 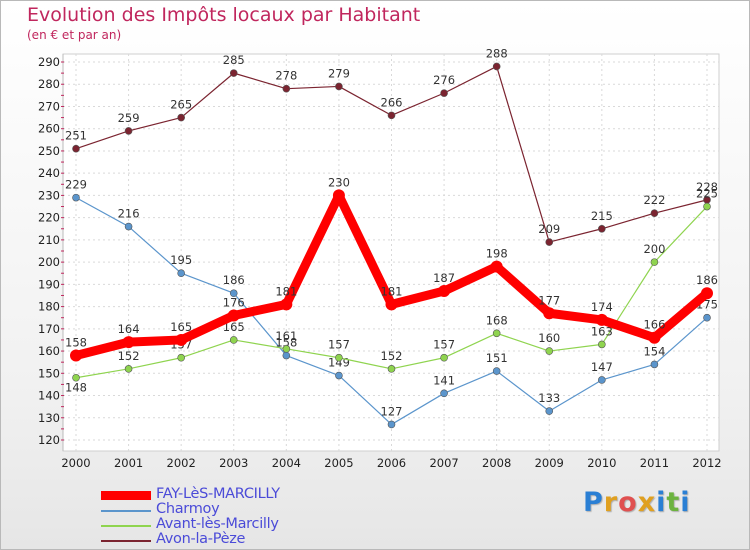 I want to click on data-label: 163, so click(x=602, y=331).